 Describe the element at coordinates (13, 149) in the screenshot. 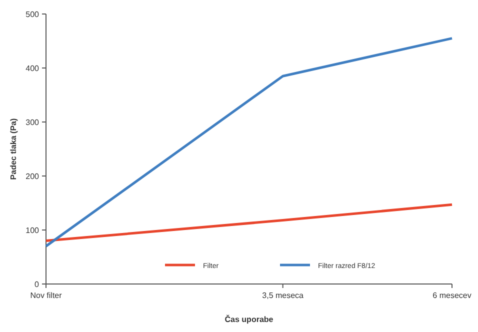

I see `y-axis-title: Padec tlaka (Pa)` at that location.